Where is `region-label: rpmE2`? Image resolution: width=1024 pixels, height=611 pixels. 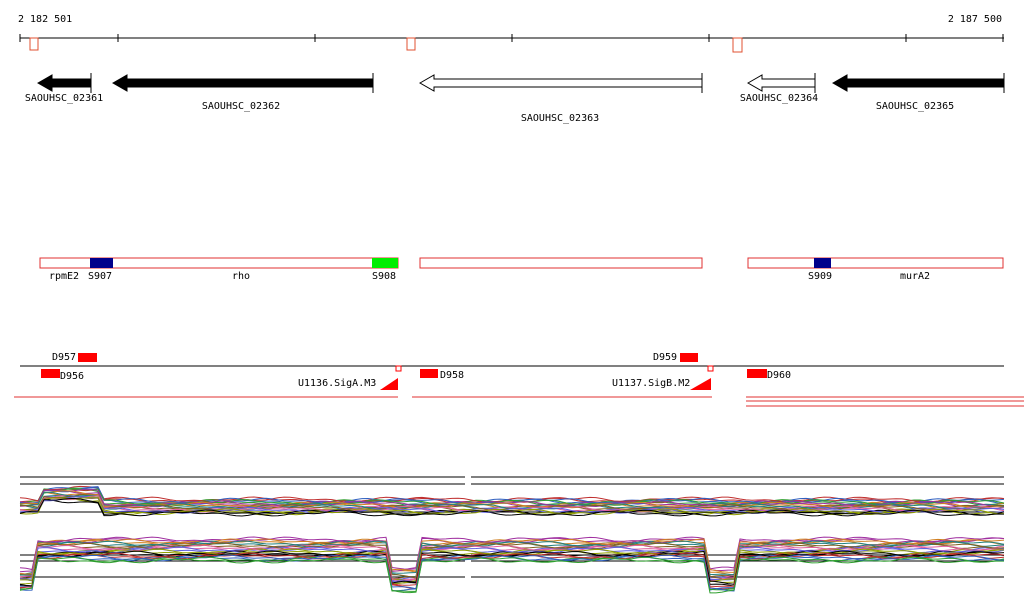
region-label: rpmE2 is located at coordinates (64, 276).